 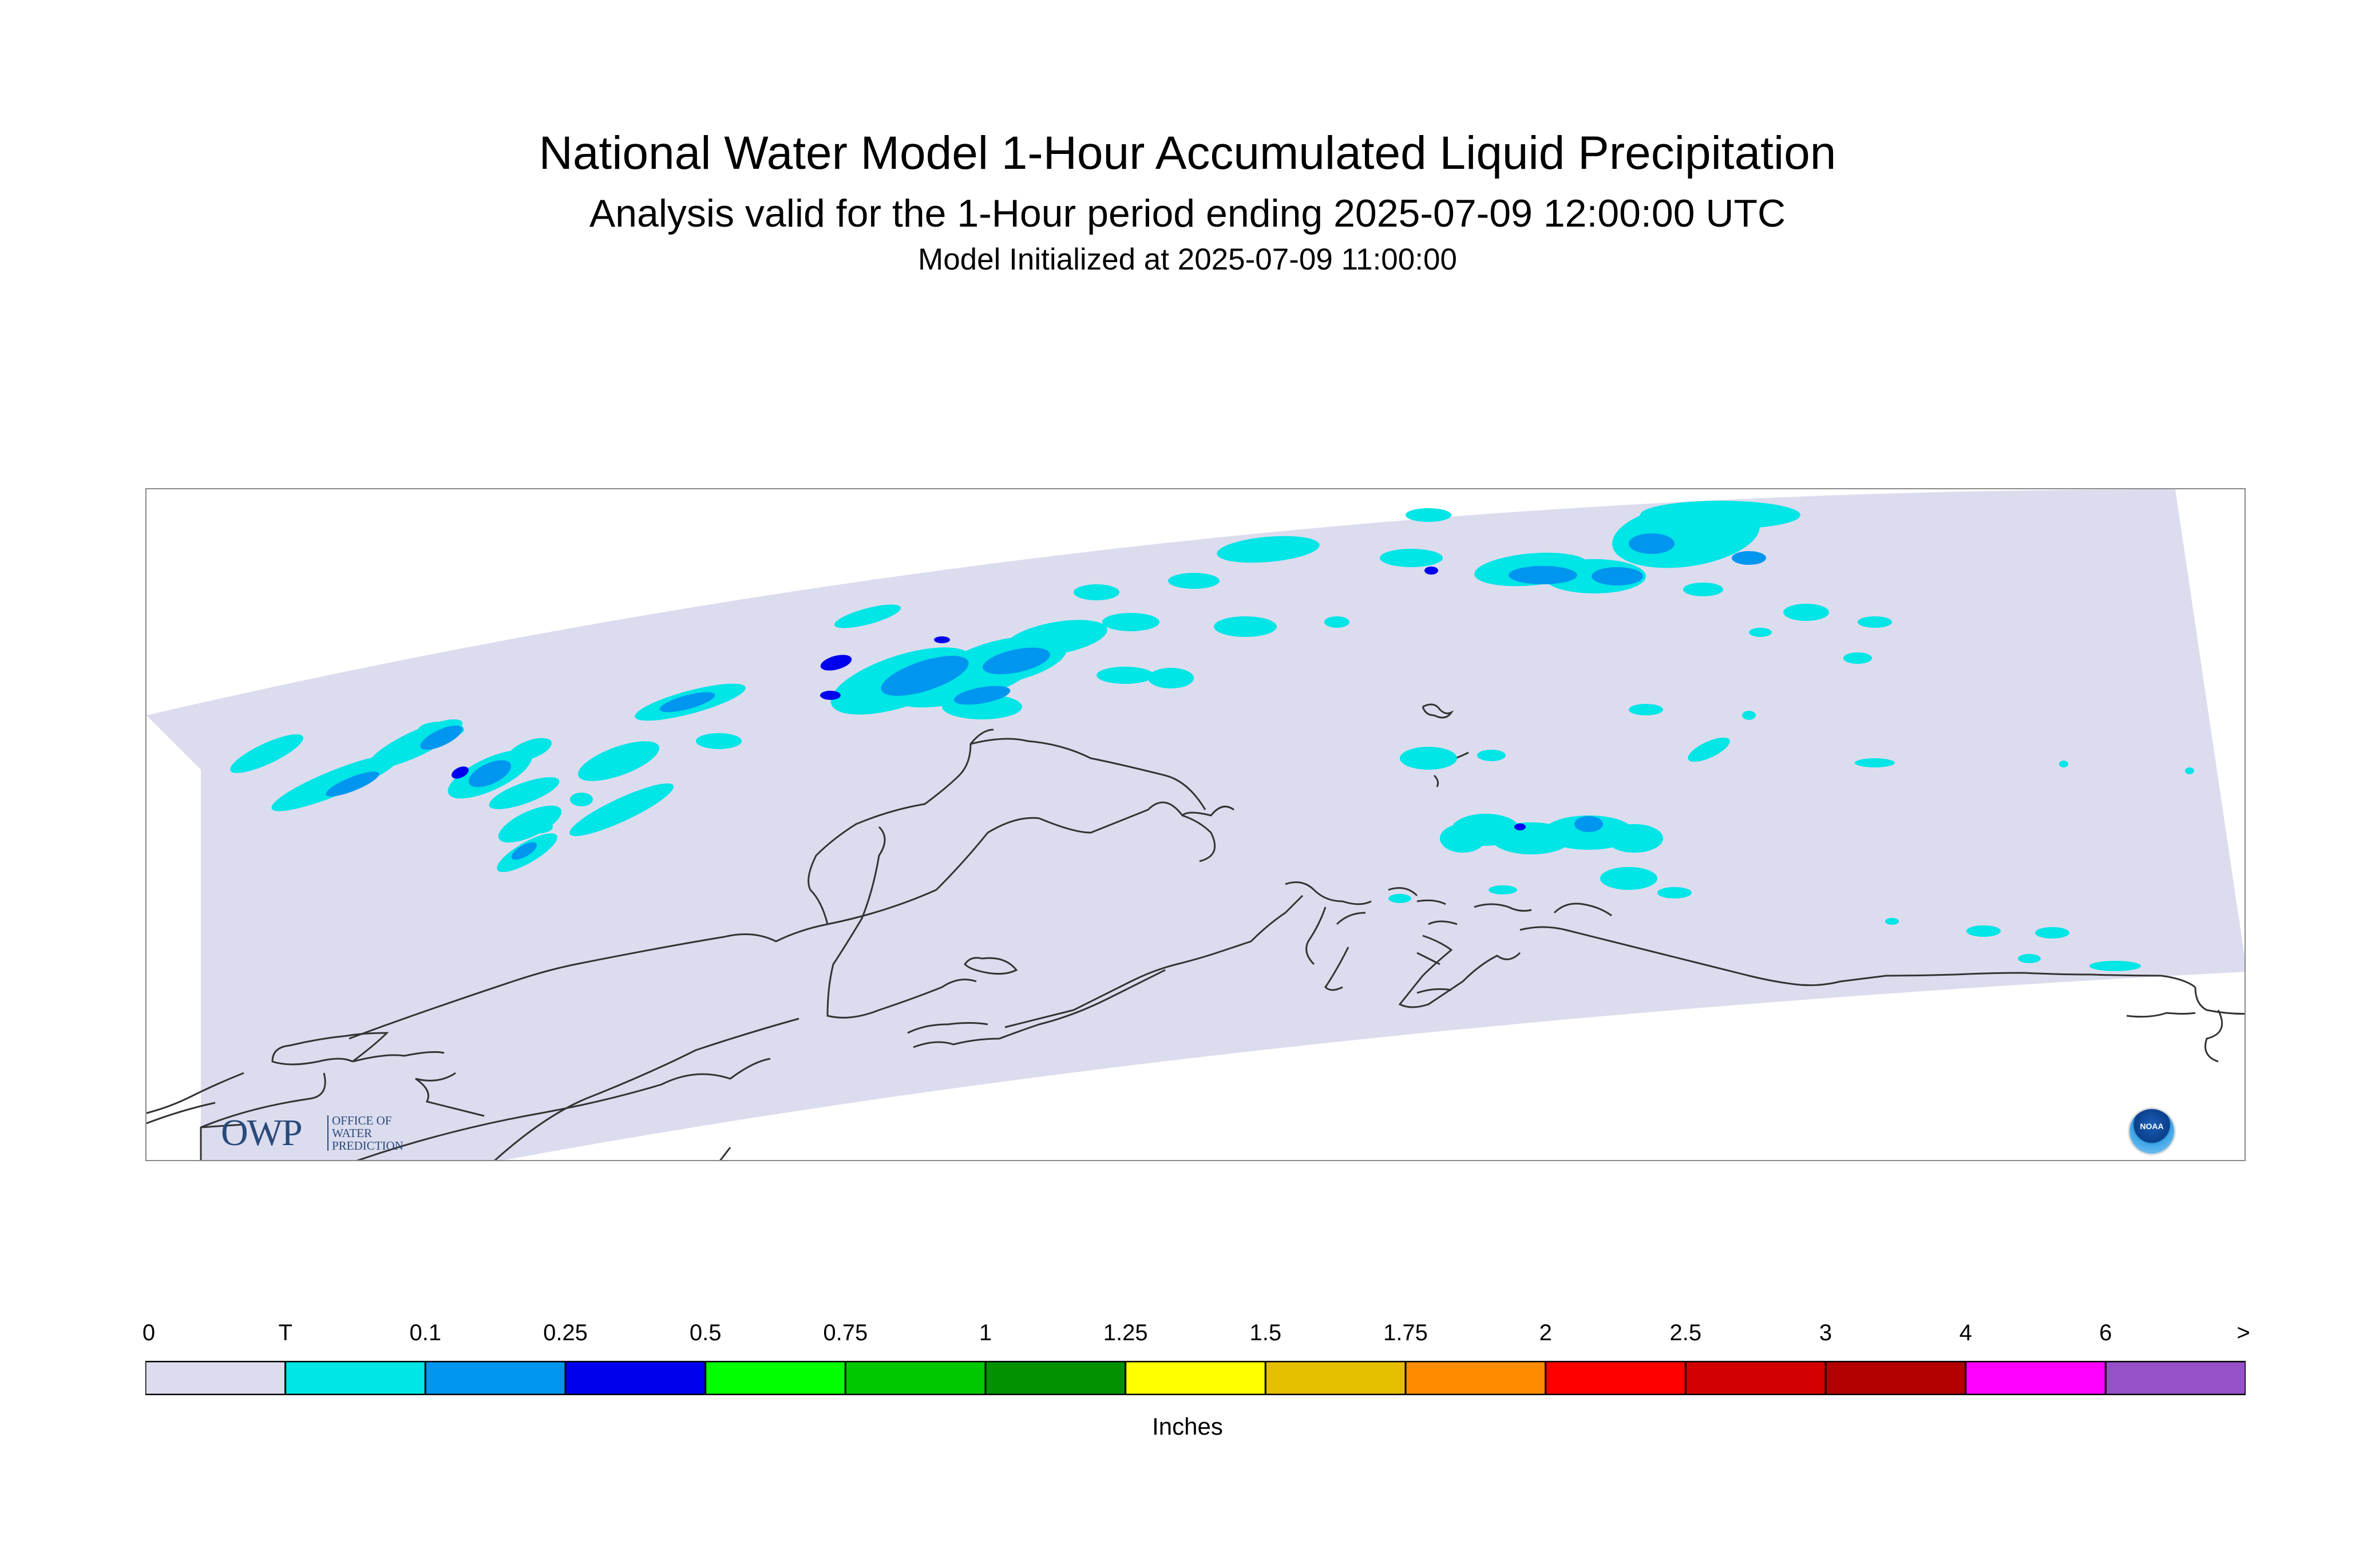 What do you see at coordinates (1685, 1332) in the screenshot?
I see `legend-tick-label: 2.5` at bounding box center [1685, 1332].